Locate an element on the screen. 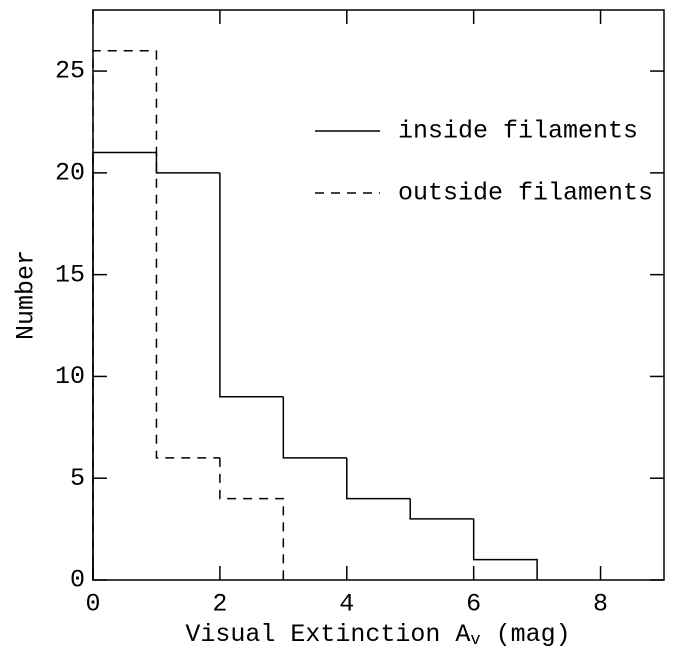  x-axis-label: Visual Extinction Av (mag) is located at coordinates (377, 635).